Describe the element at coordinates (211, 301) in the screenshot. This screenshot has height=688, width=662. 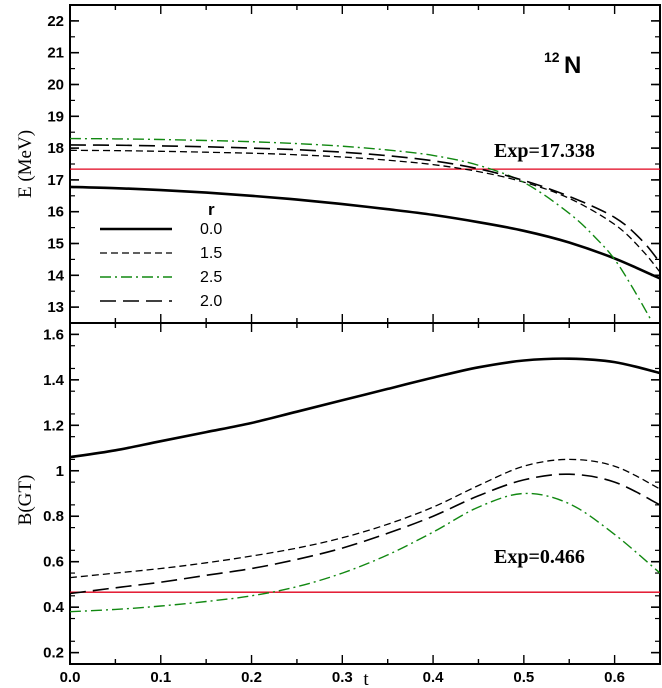
I see `legend-label-r-2.0: 2.0` at that location.